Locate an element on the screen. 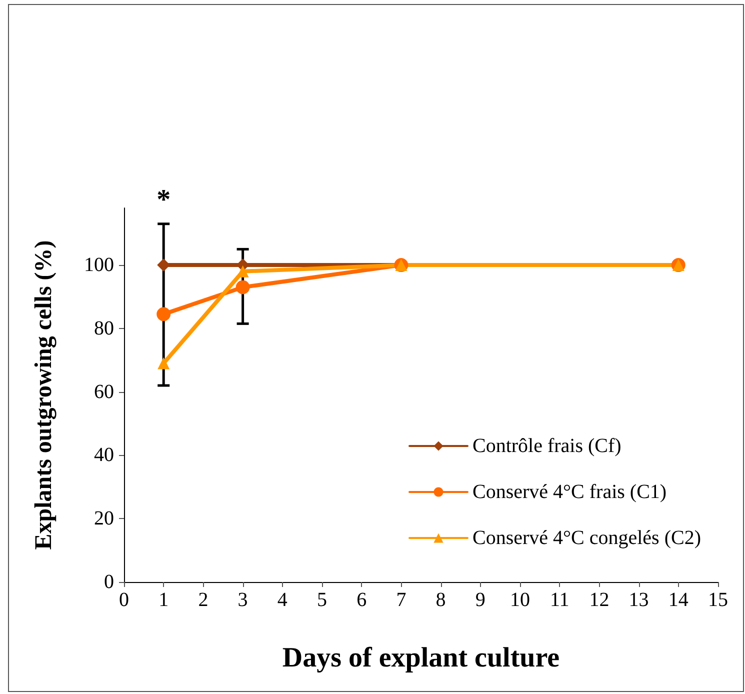 Image resolution: width=745 pixels, height=694 pixels. x-tick-label: 11 is located at coordinates (560, 600).